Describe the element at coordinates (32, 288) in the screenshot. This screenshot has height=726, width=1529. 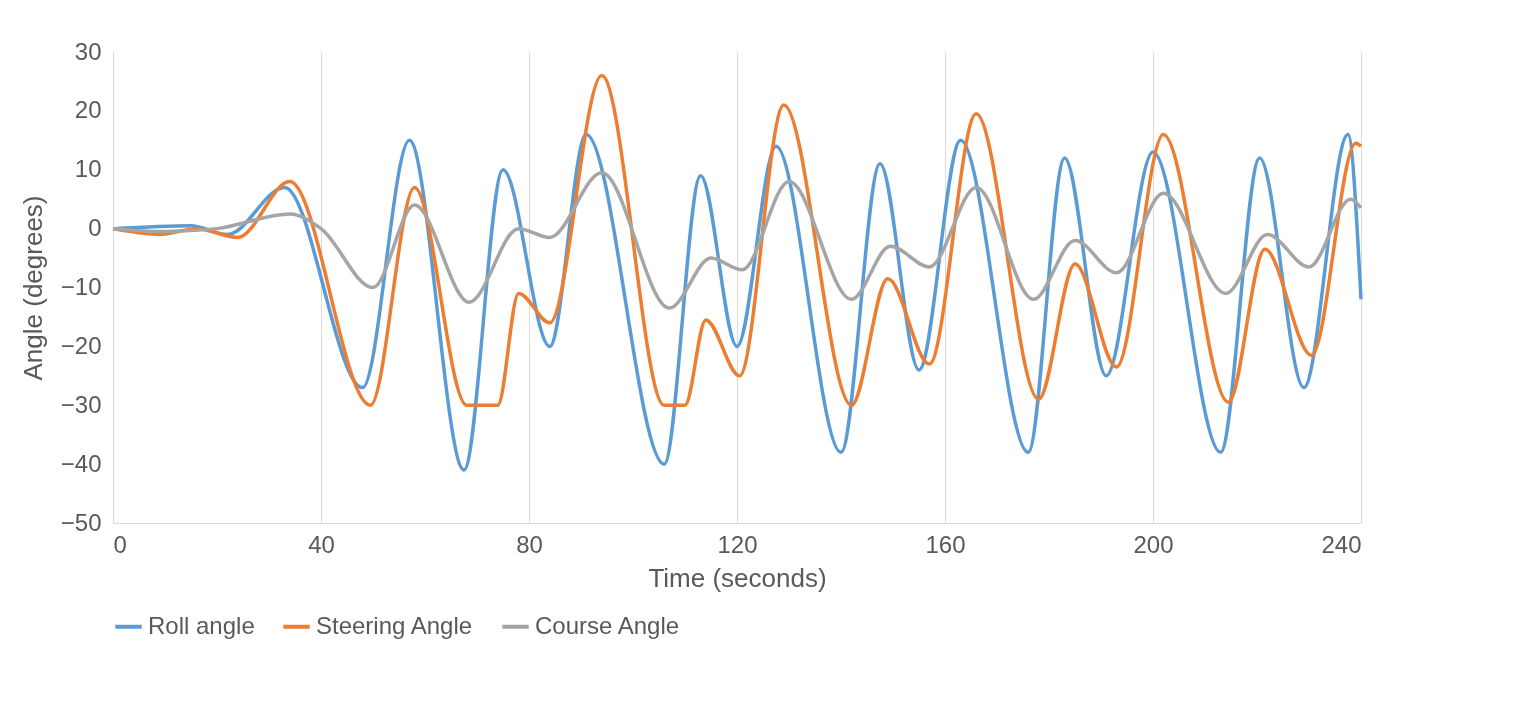
I see `y-axis-title: Angle (degrees)` at that location.